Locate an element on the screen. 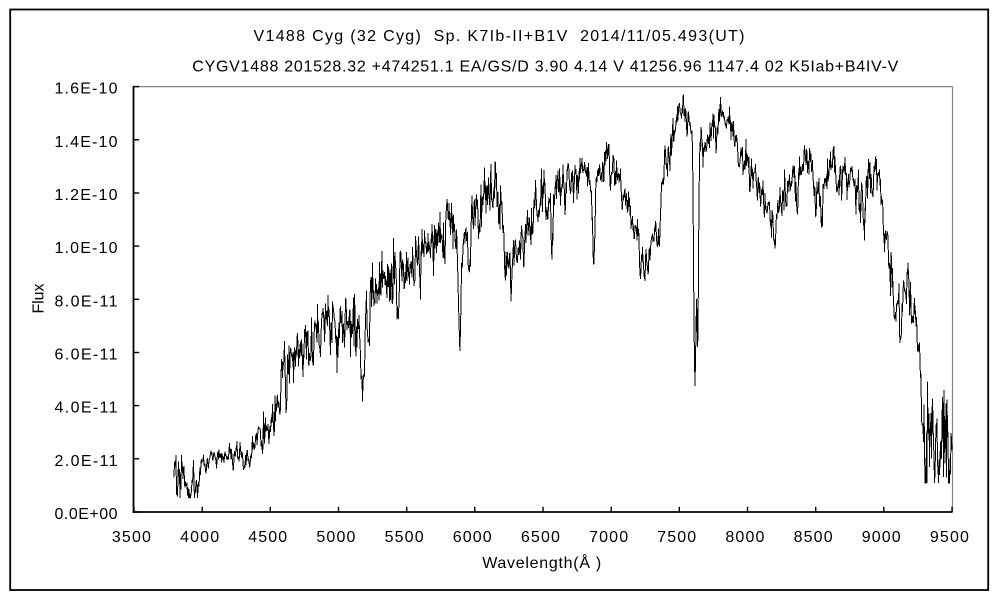 The image size is (1000, 600). svg-text: 4500 is located at coordinates (267, 537).